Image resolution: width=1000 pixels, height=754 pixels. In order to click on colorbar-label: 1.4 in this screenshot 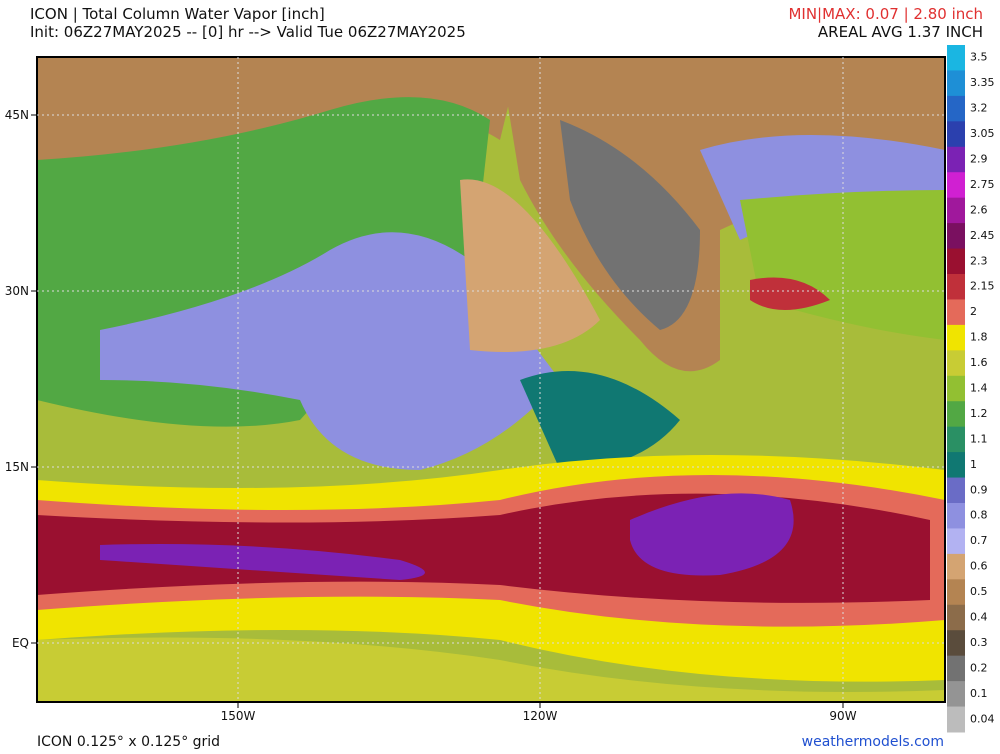, I will do `click(979, 388)`.